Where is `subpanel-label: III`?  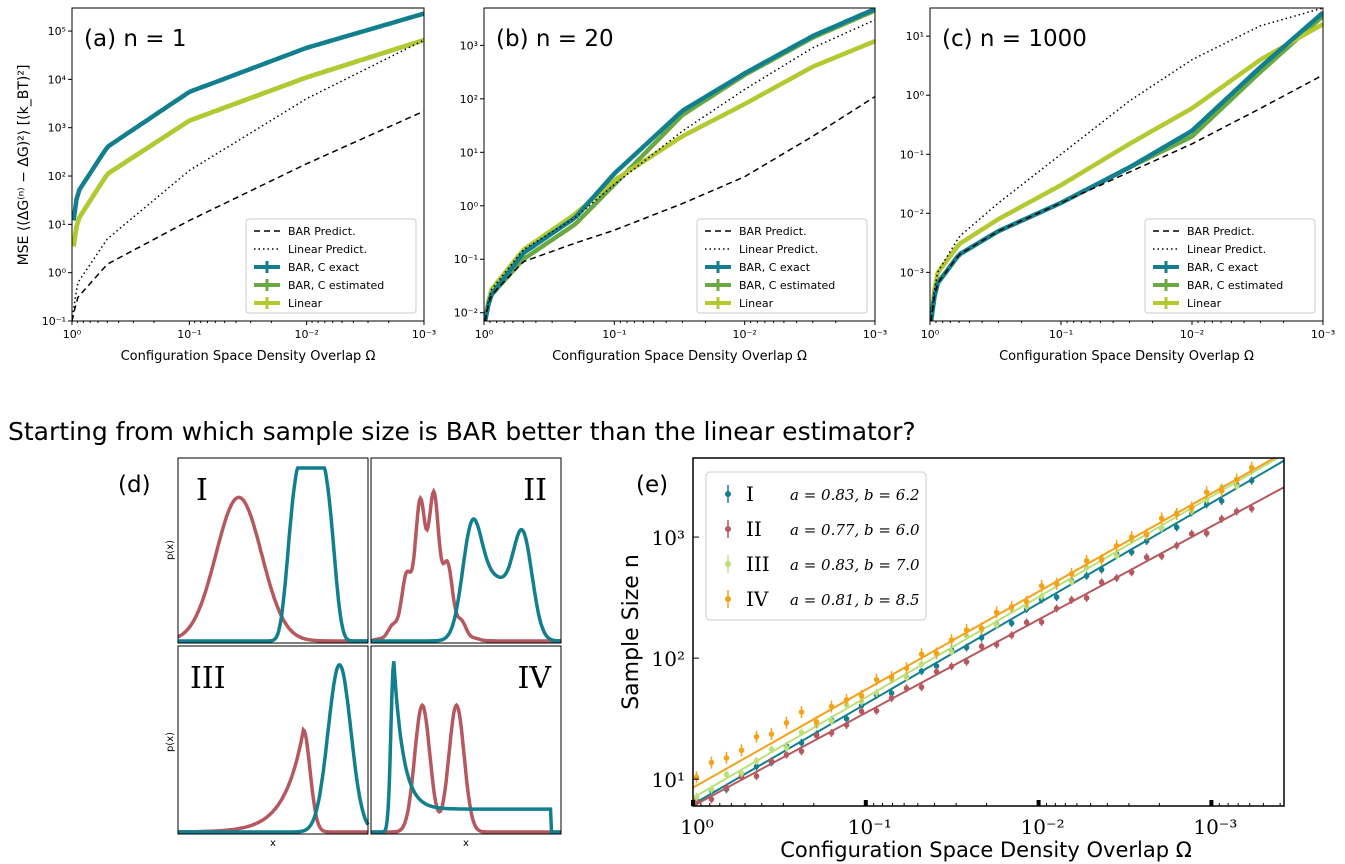 subpanel-label: III is located at coordinates (208, 678).